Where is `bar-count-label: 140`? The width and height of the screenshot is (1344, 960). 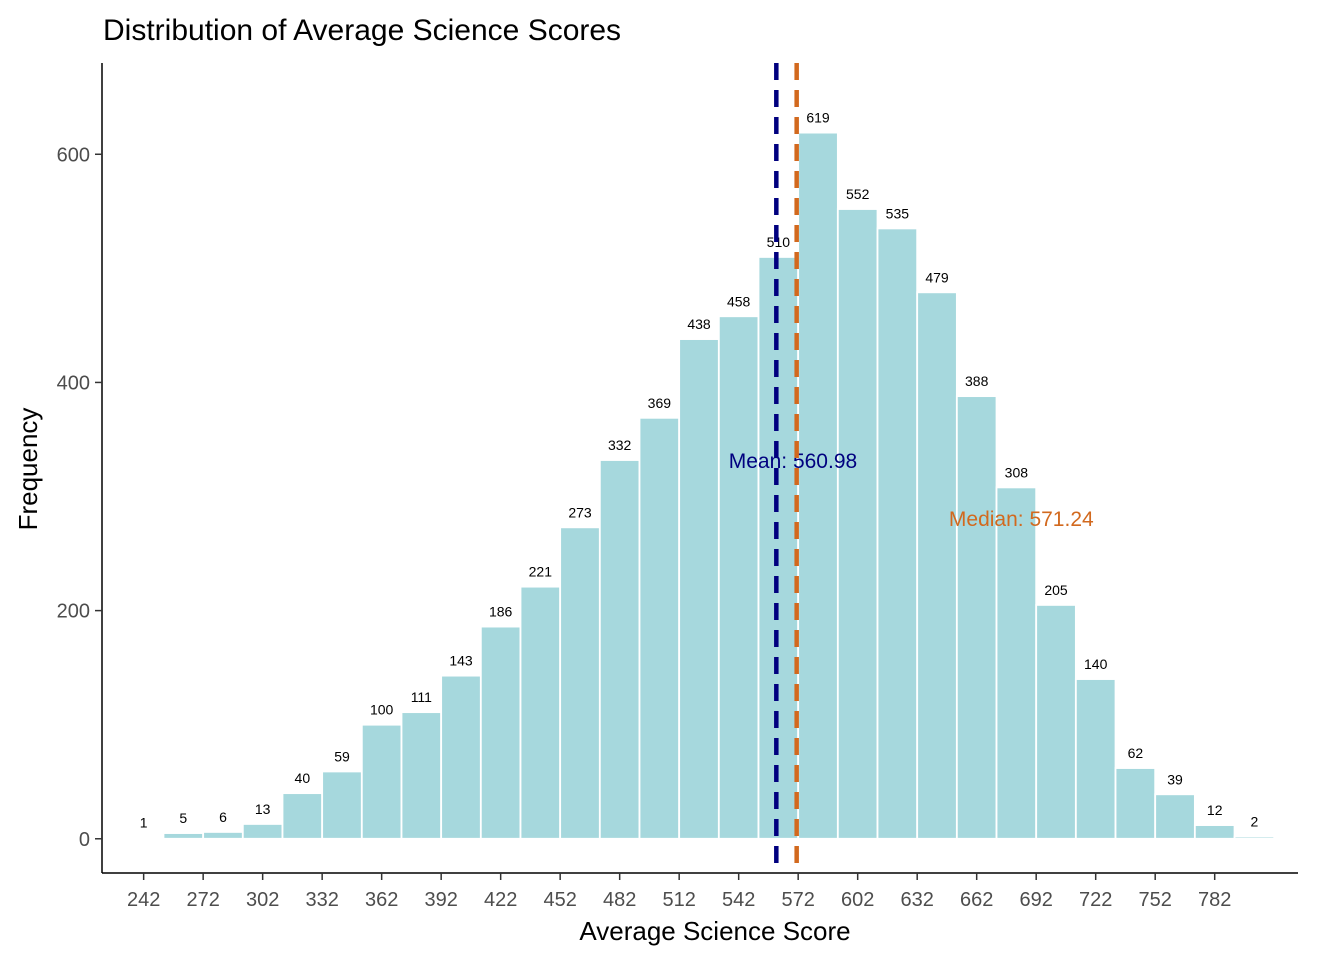 bar-count-label: 140 is located at coordinates (1096, 664).